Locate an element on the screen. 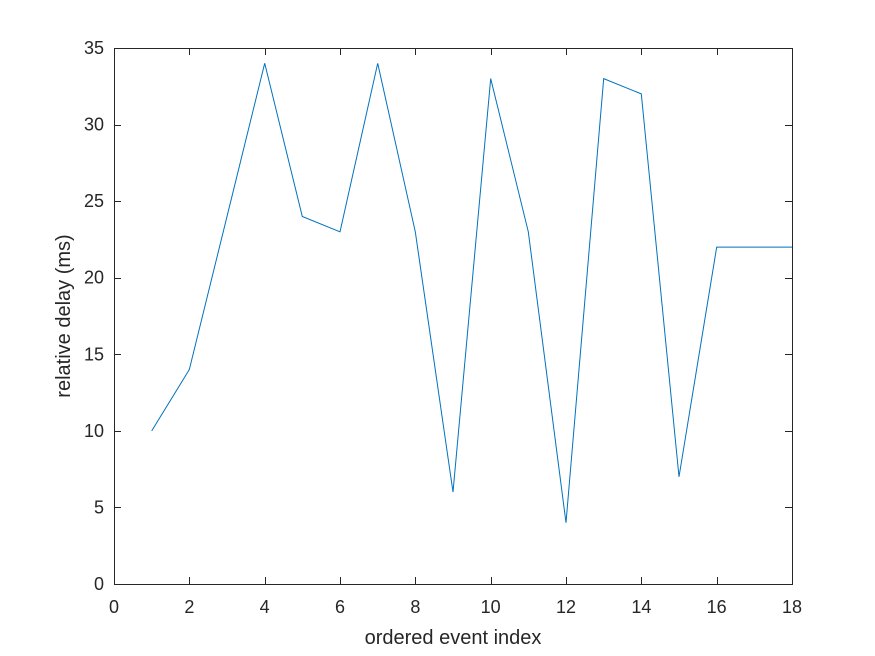 This screenshot has width=875, height=656. x-axis-label: ordered event index is located at coordinates (453, 638).